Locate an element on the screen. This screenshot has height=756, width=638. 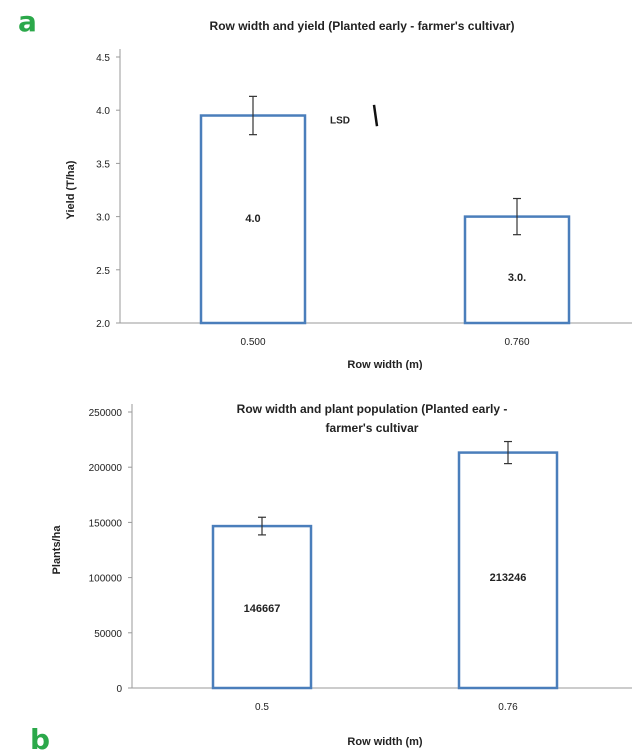
lsd-label: LSD is located at coordinates (340, 121).